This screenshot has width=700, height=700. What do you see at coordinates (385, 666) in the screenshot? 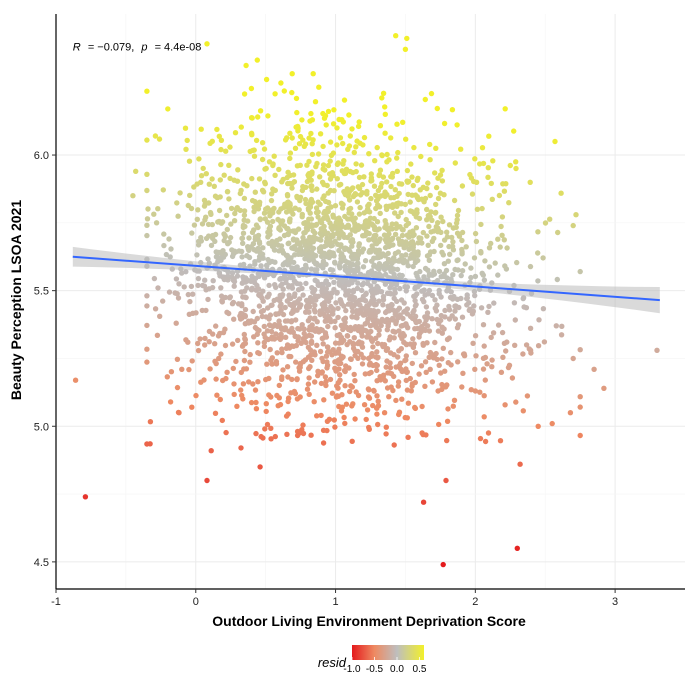
I see `legend-tick-labels: -1.0 -0.5 0.0 0.5` at bounding box center [385, 666].